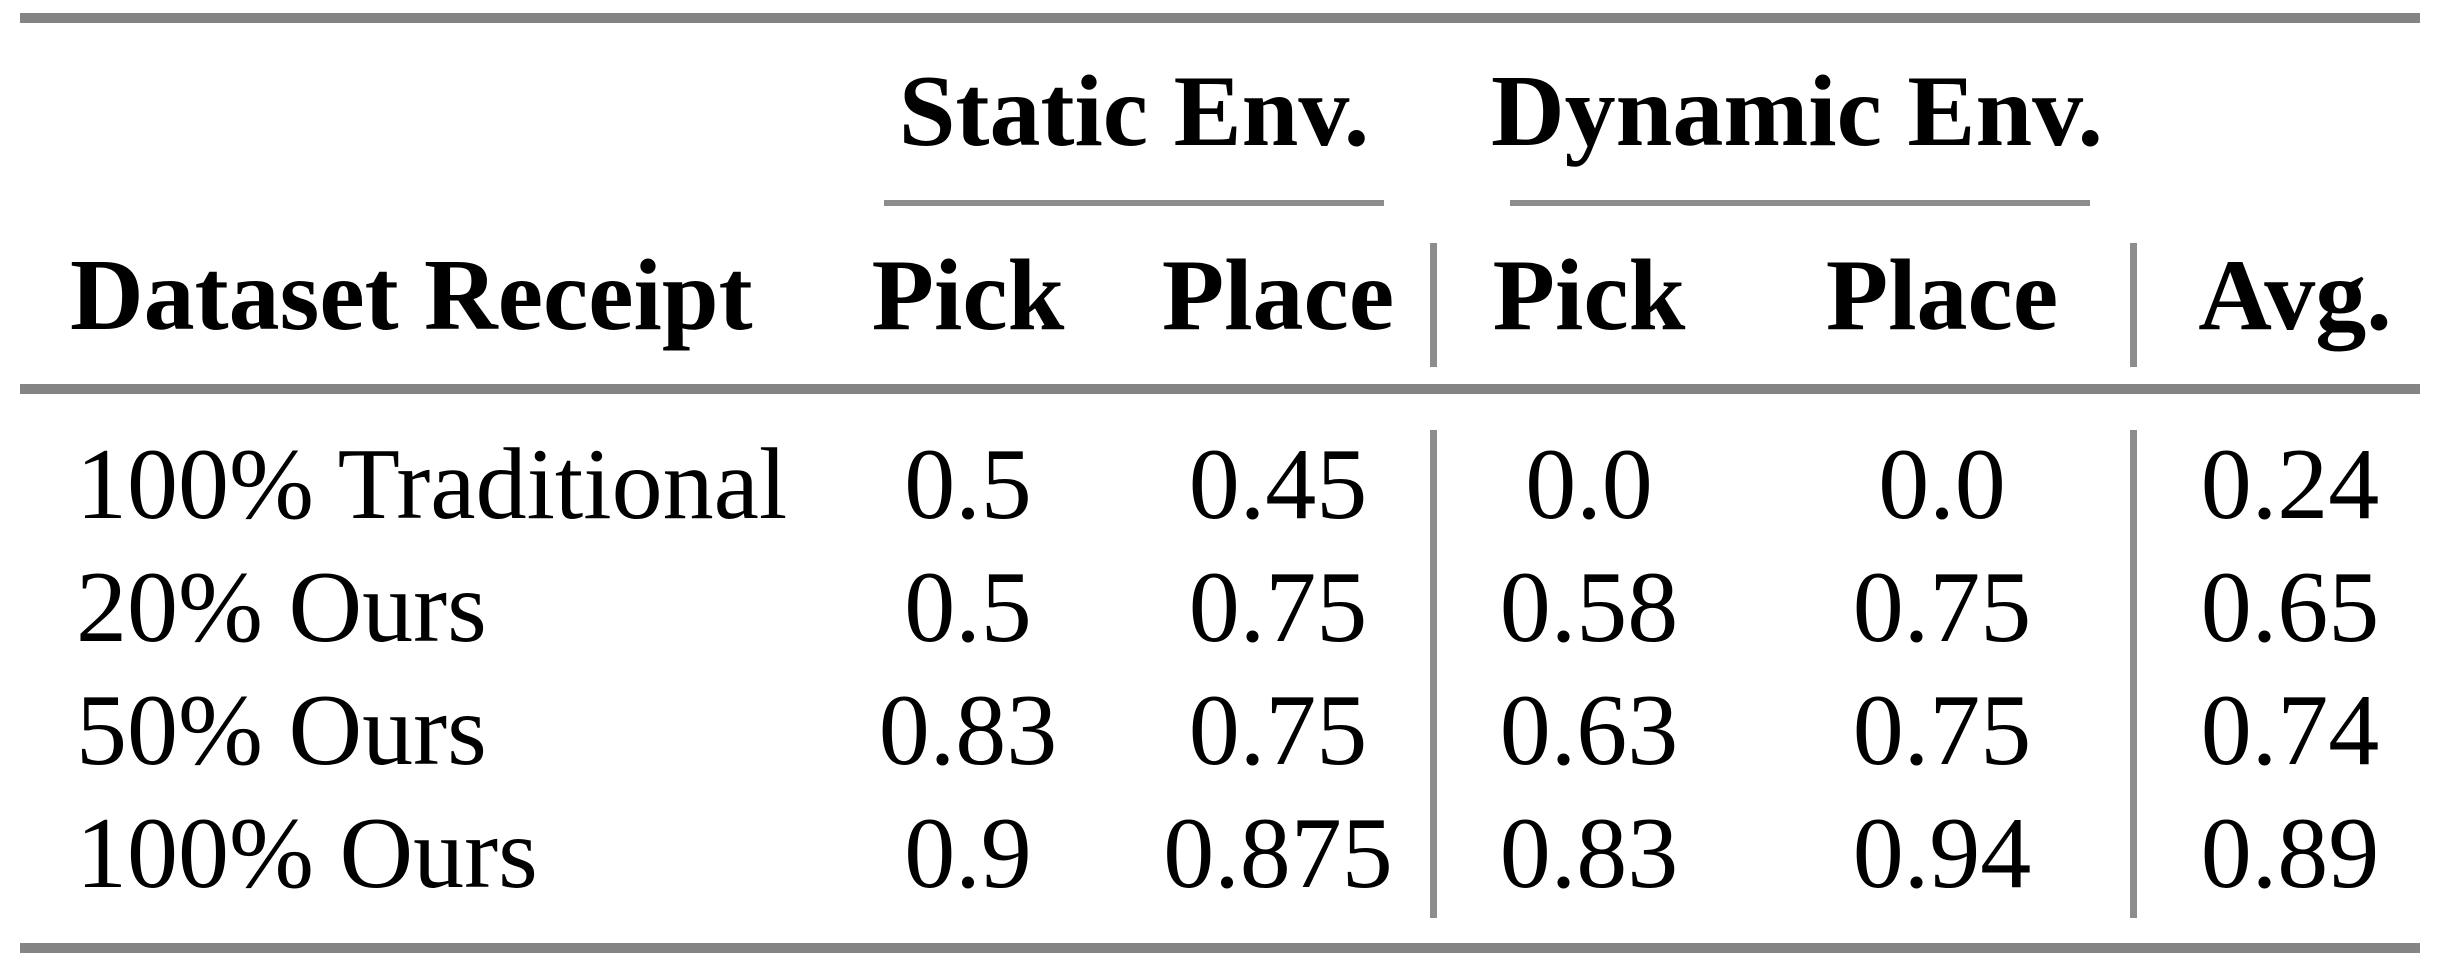  I want to click on cell-dynamic-pick: 0.83, so click(1589, 853).